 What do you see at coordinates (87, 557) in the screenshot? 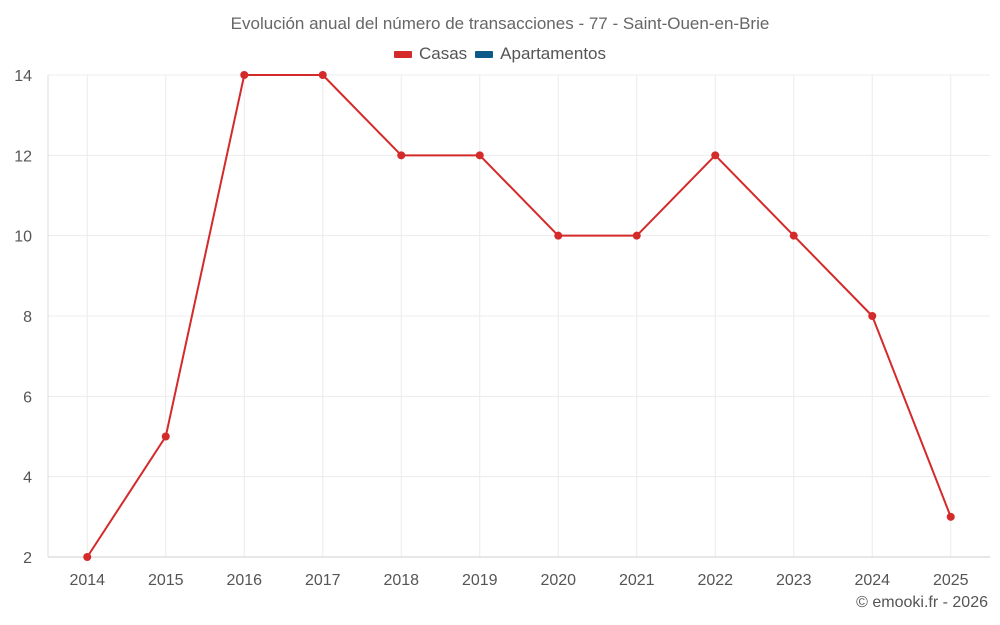
I see `data-point-2014` at bounding box center [87, 557].